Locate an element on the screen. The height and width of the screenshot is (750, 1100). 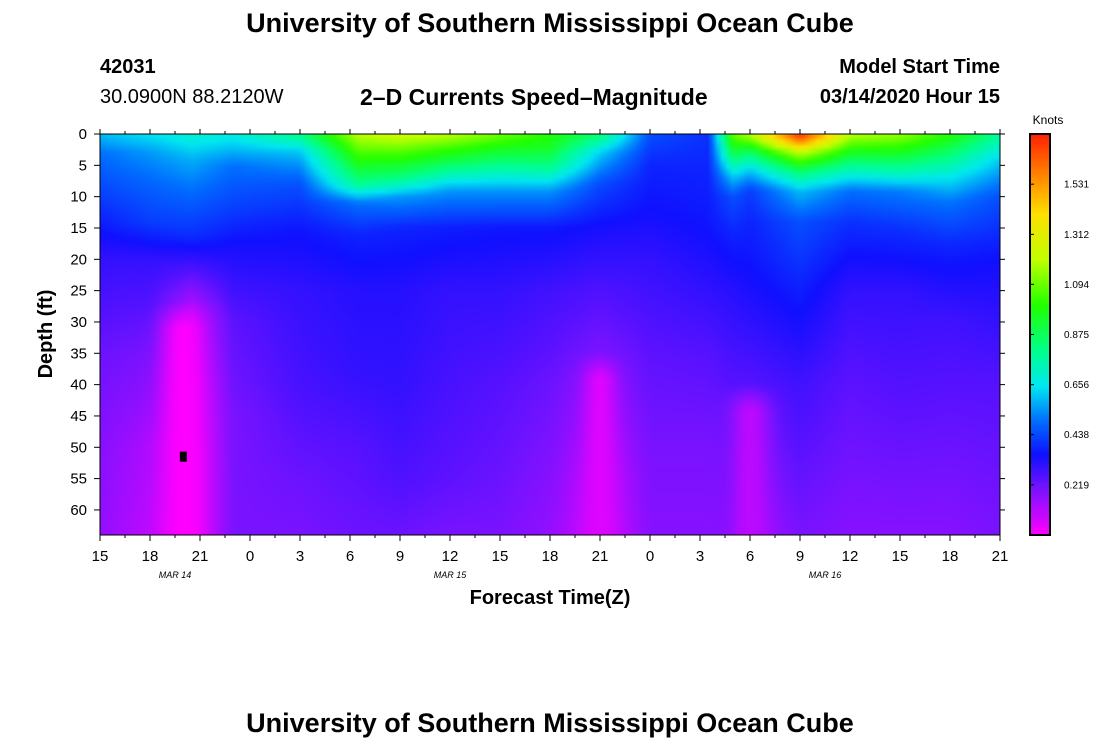
x-axis-label: Forecast Time(Z) is located at coordinates (550, 598).